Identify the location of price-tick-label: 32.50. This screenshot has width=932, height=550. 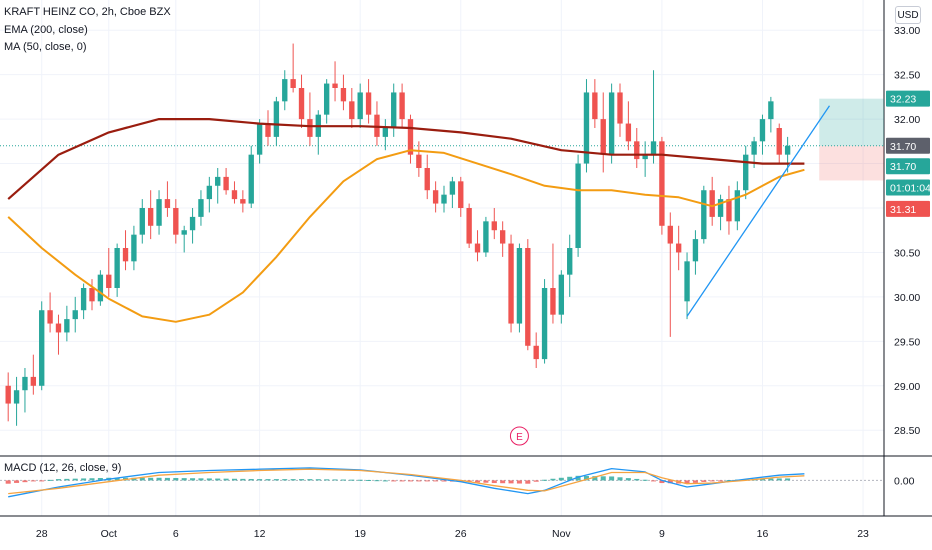
(907, 76).